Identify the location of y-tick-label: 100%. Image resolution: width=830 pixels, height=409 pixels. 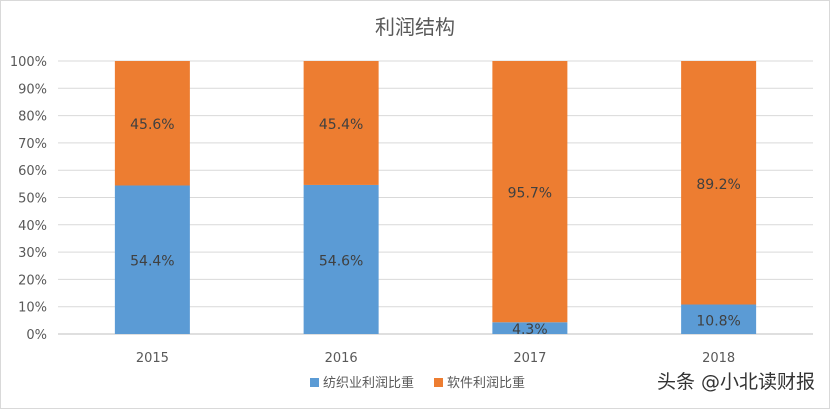
(28, 62).